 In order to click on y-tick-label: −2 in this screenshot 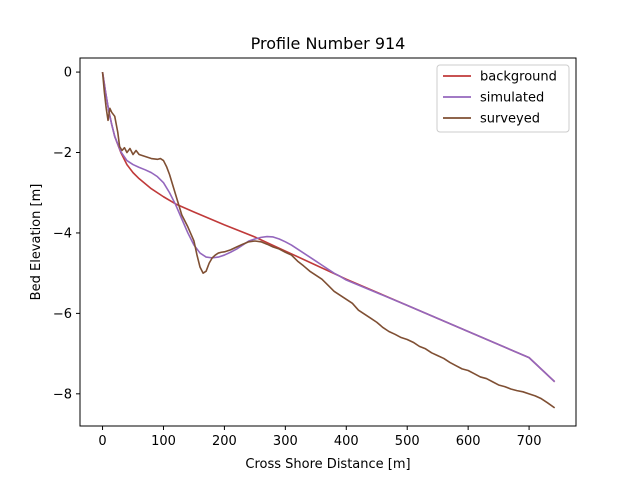, I will do `click(62, 153)`.